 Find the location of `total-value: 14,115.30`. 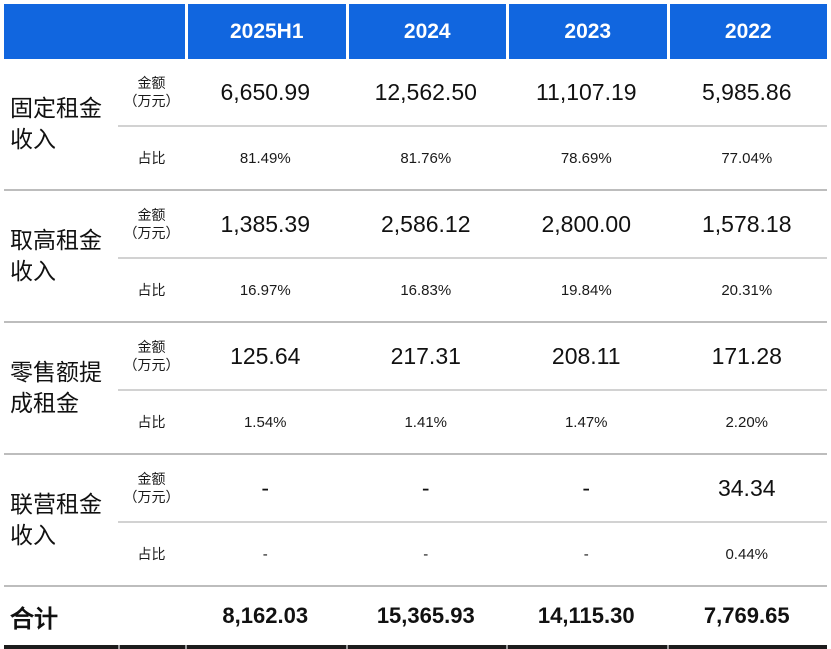

total-value: 14,115.30 is located at coordinates (586, 615).